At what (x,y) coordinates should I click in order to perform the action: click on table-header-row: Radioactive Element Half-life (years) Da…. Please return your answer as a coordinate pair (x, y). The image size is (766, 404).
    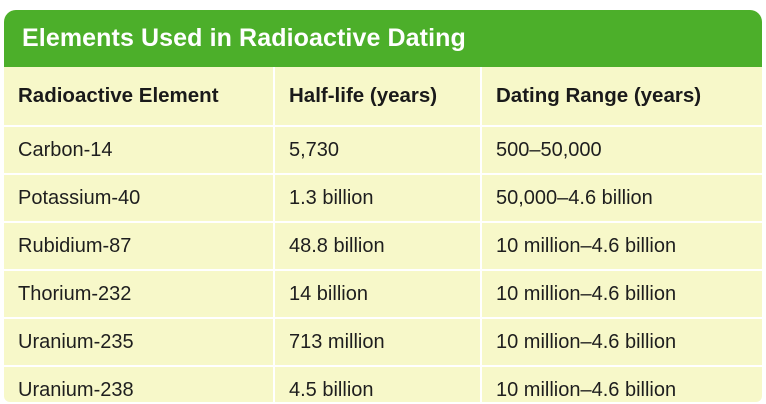
    Looking at the image, I should click on (383, 96).